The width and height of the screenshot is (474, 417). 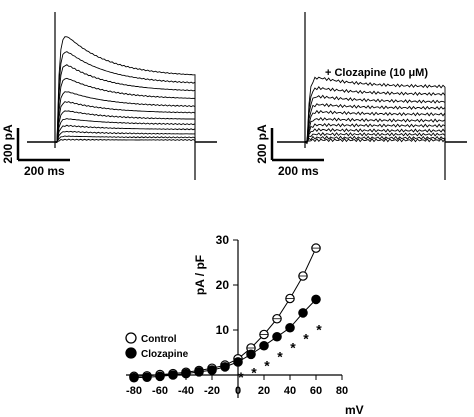 What do you see at coordinates (131, 353) in the screenshot?
I see `legend-clozapine-marker` at bounding box center [131, 353].